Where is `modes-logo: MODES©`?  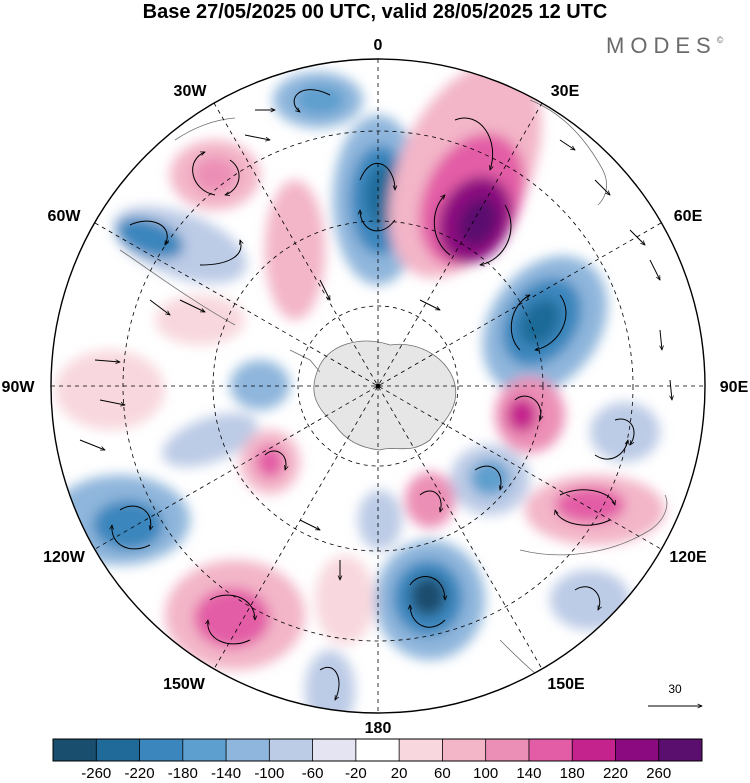
modes-logo: MODES© is located at coordinates (664, 46).